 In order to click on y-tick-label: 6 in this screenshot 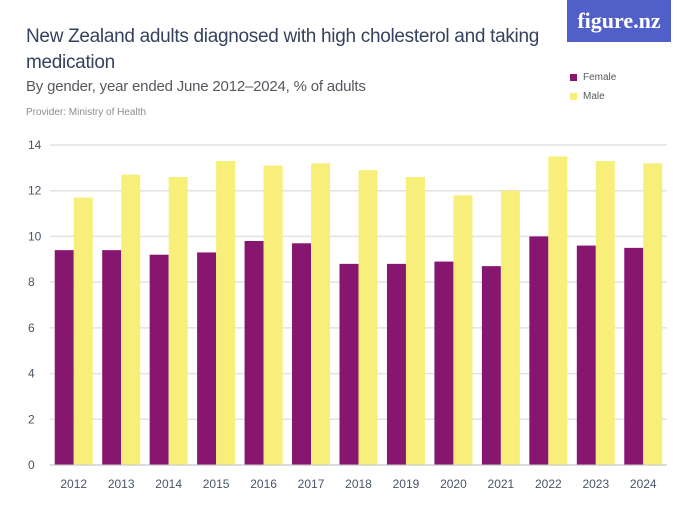, I will do `click(31, 328)`.